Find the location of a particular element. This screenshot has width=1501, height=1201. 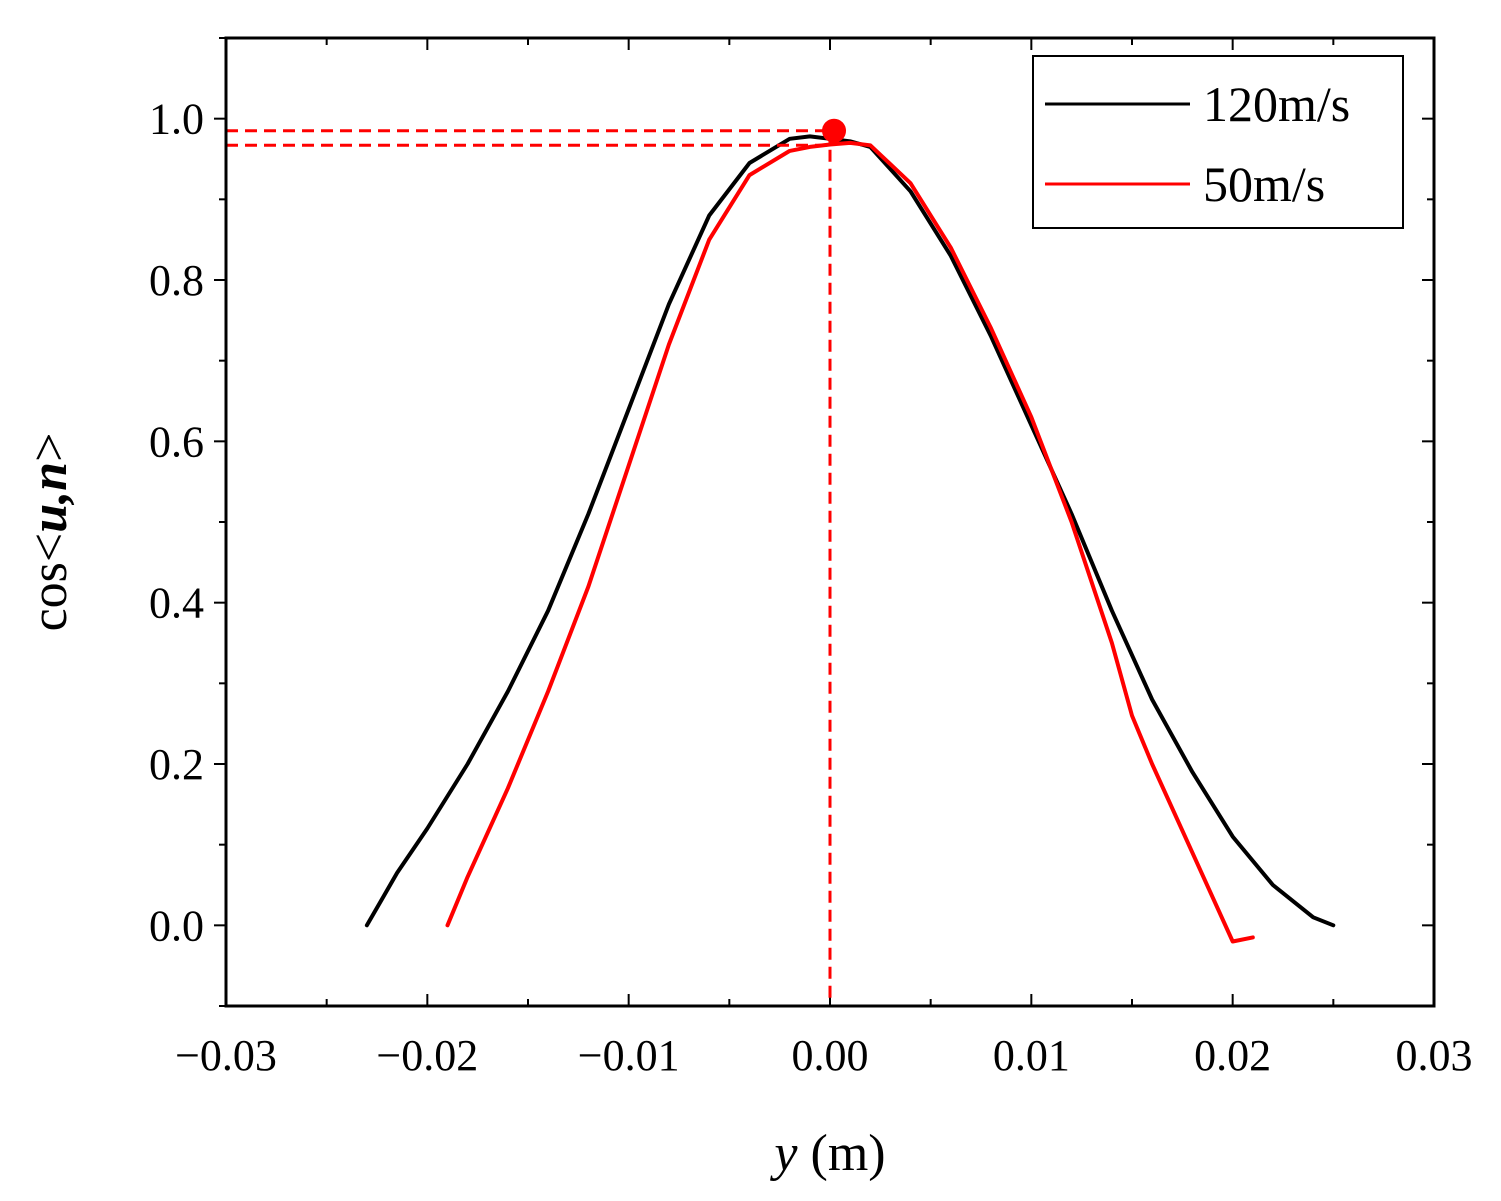

y-tick-label: 0.6 is located at coordinates (176, 441).